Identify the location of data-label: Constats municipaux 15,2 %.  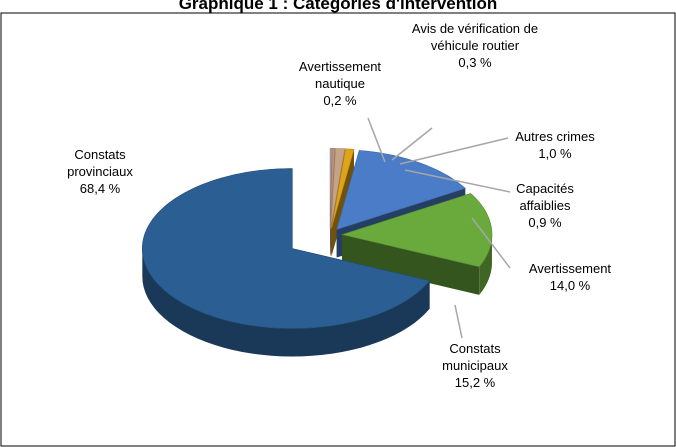
(475, 365).